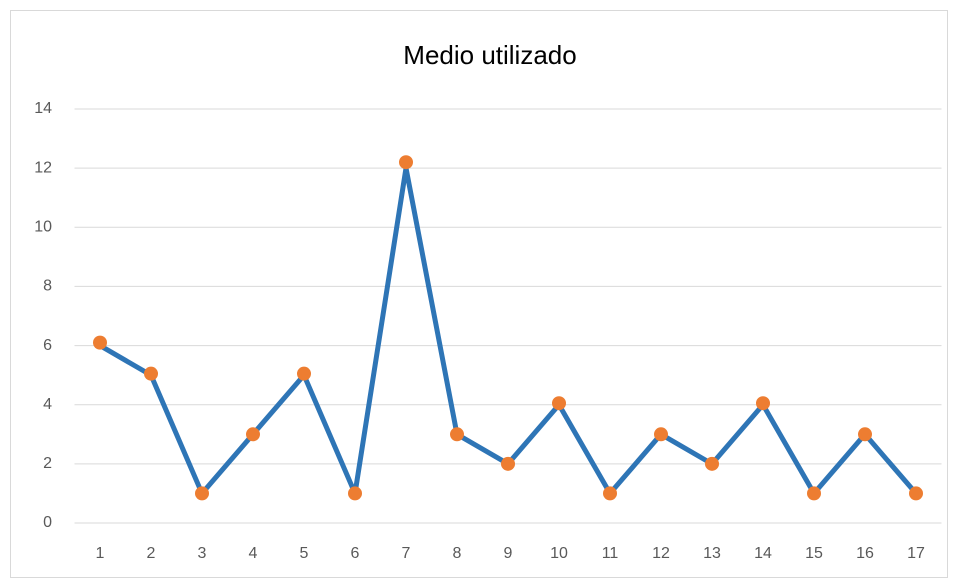 Image resolution: width=958 pixels, height=580 pixels. I want to click on y-tick-label: 8, so click(47, 286).